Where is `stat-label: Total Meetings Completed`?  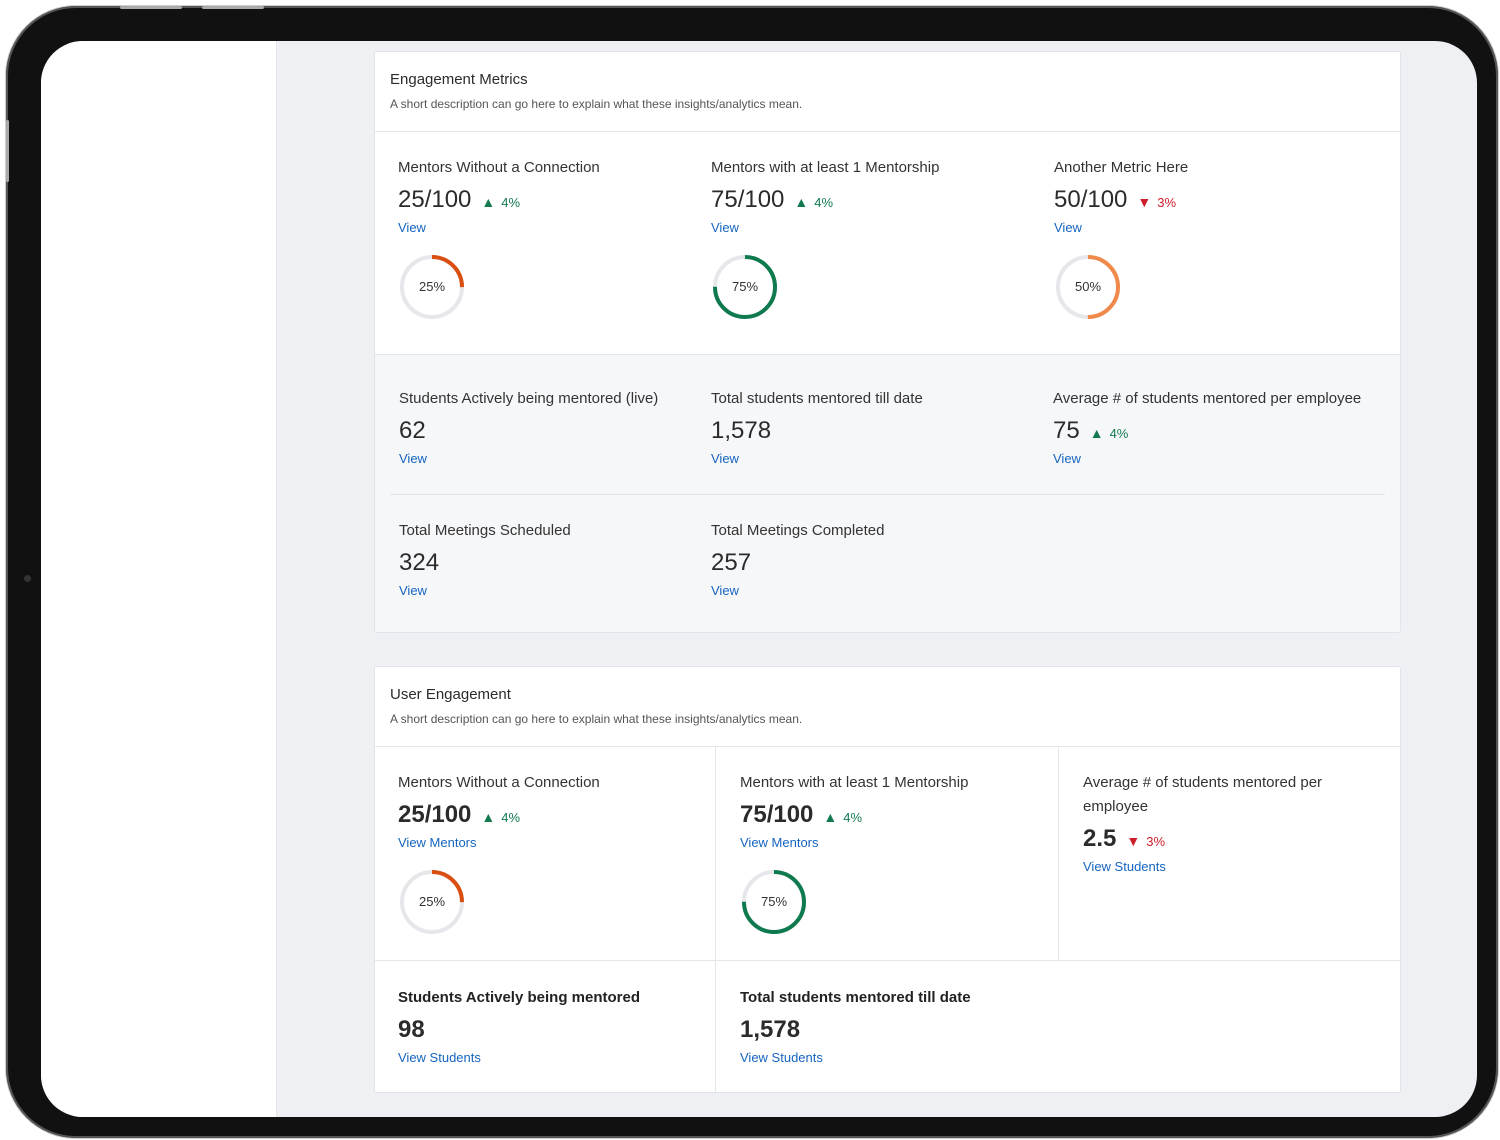
stat-label: Total Meetings Completed is located at coordinates (798, 530).